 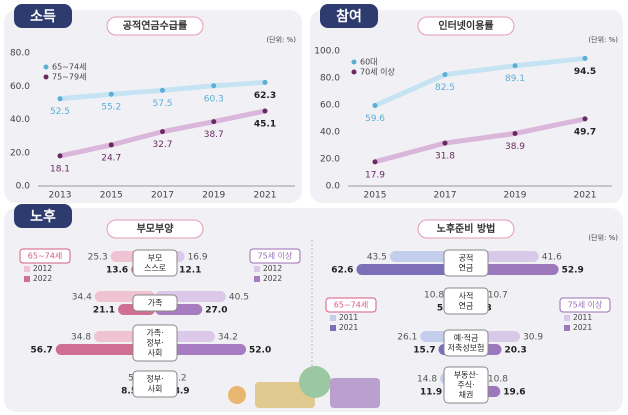 I want to click on data-label: 30.9, so click(x=533, y=338).